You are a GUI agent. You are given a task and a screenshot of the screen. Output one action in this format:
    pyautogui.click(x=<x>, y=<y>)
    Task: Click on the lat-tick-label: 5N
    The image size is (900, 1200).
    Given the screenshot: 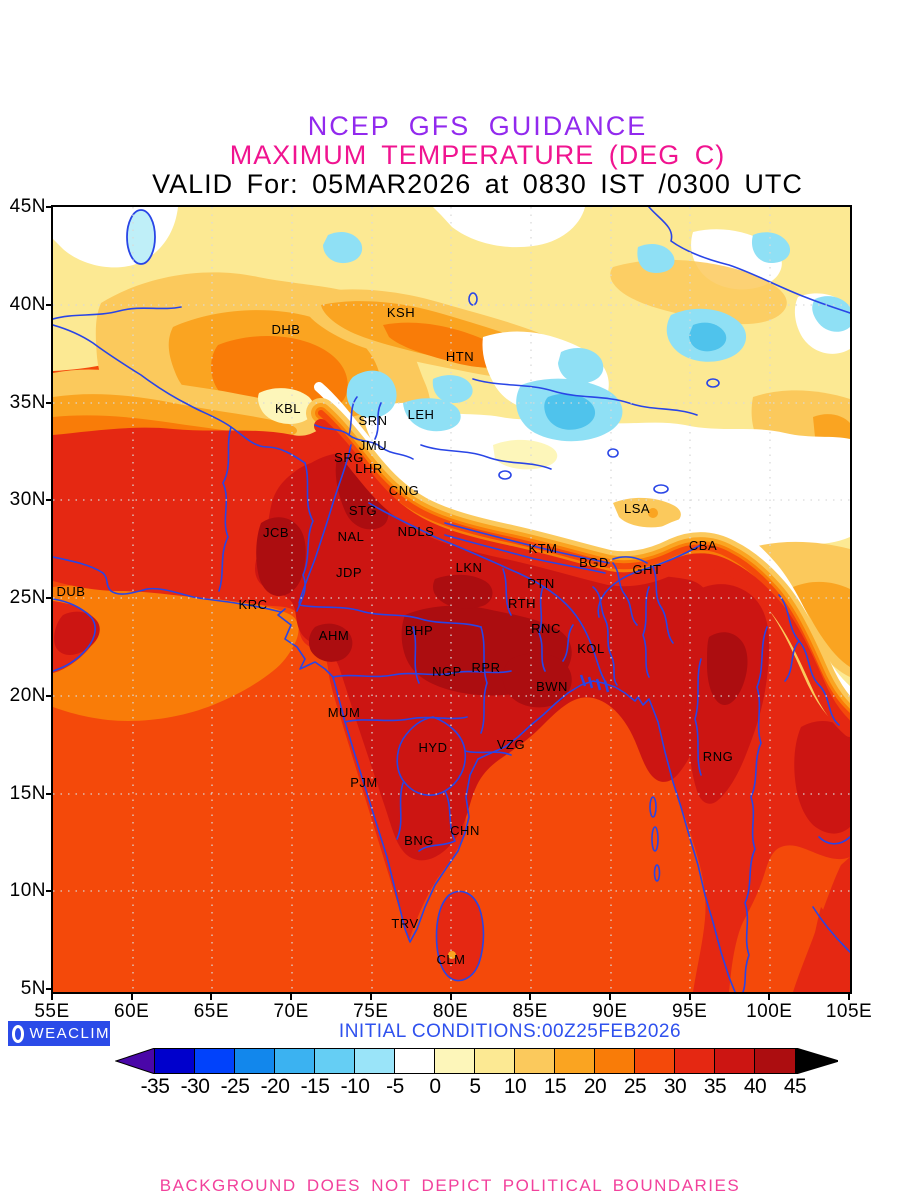 What is the action you would take?
    pyautogui.click(x=33, y=988)
    